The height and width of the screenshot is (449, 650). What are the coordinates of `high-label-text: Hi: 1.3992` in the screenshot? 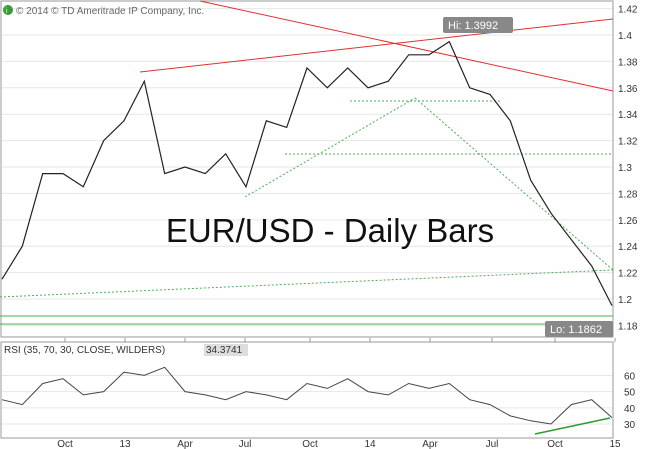 It's located at (473, 26).